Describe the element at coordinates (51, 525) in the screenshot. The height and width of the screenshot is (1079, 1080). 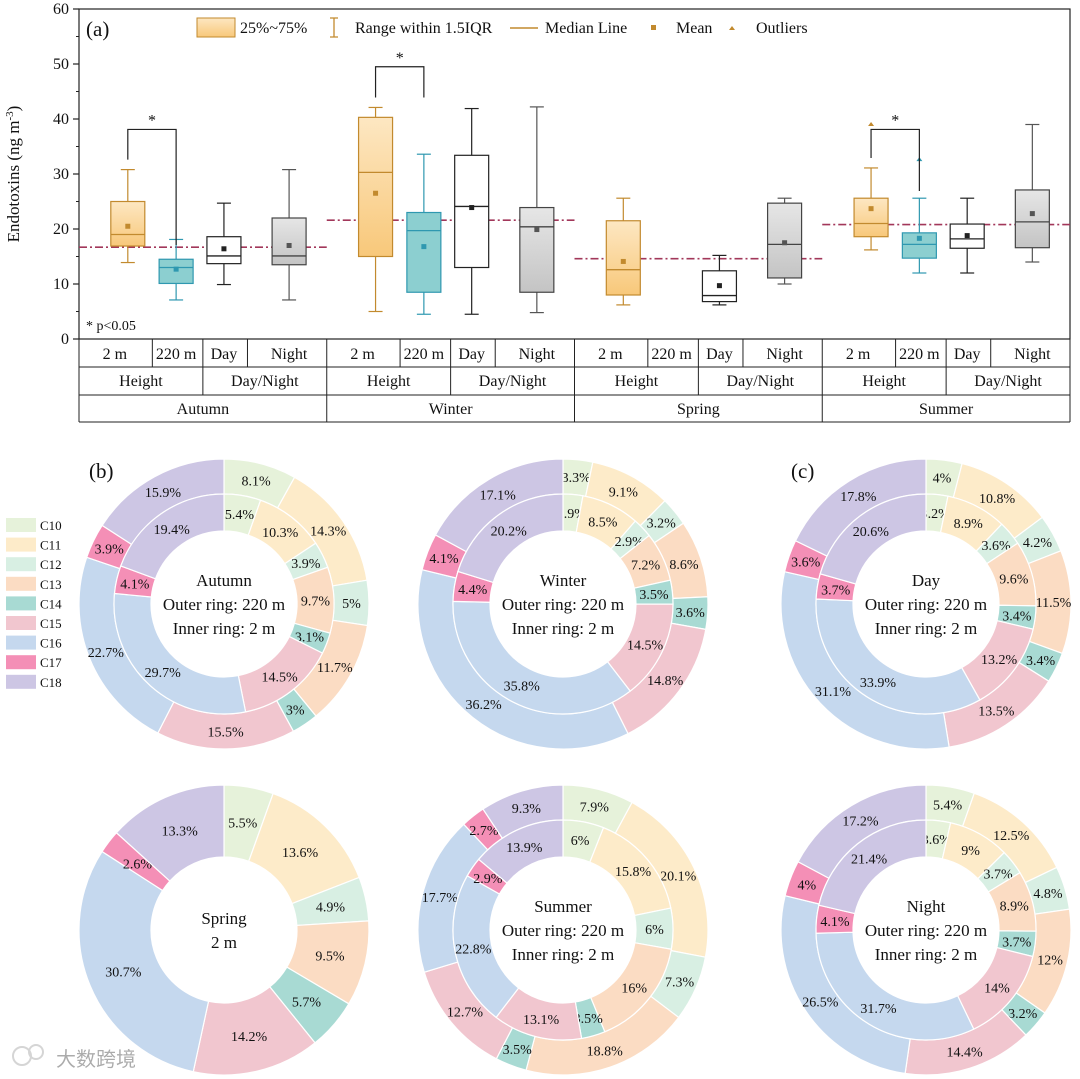
I see `legend-label-c10: C10` at that location.